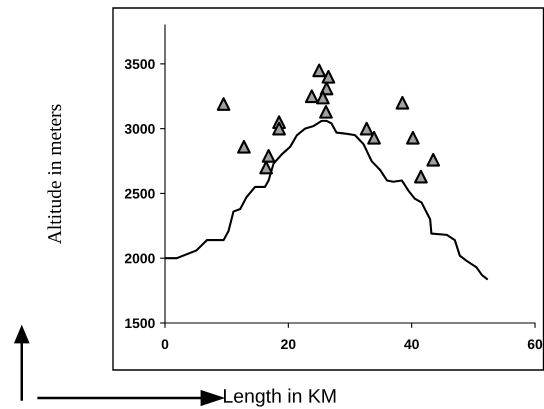 The image size is (544, 409). Describe the element at coordinates (411, 344) in the screenshot. I see `x-tick-label: 40` at that location.